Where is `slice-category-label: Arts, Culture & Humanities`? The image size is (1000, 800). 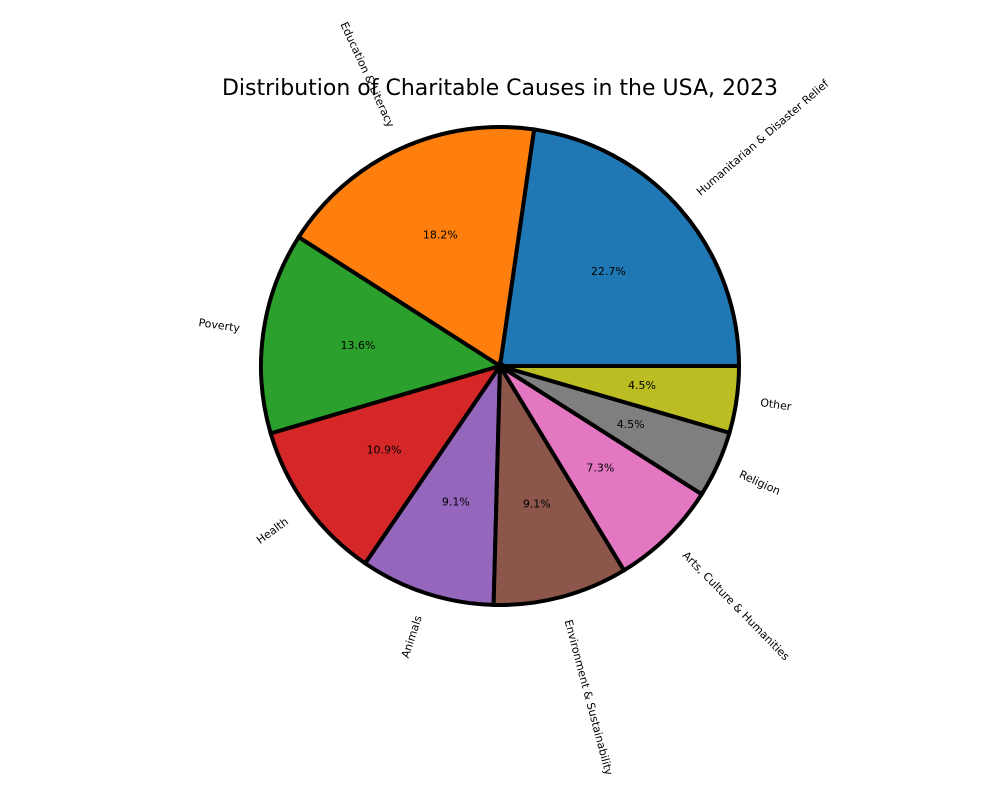 slice-category-label: Arts, Culture & Humanities is located at coordinates (736, 606).